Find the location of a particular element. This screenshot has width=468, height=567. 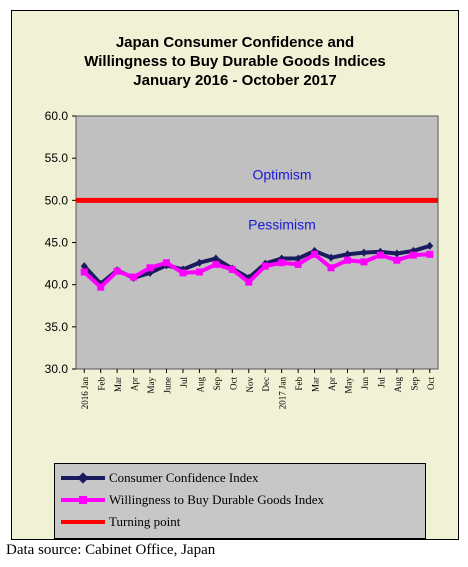

x-tick-label: Dec is located at coordinates (266, 384).